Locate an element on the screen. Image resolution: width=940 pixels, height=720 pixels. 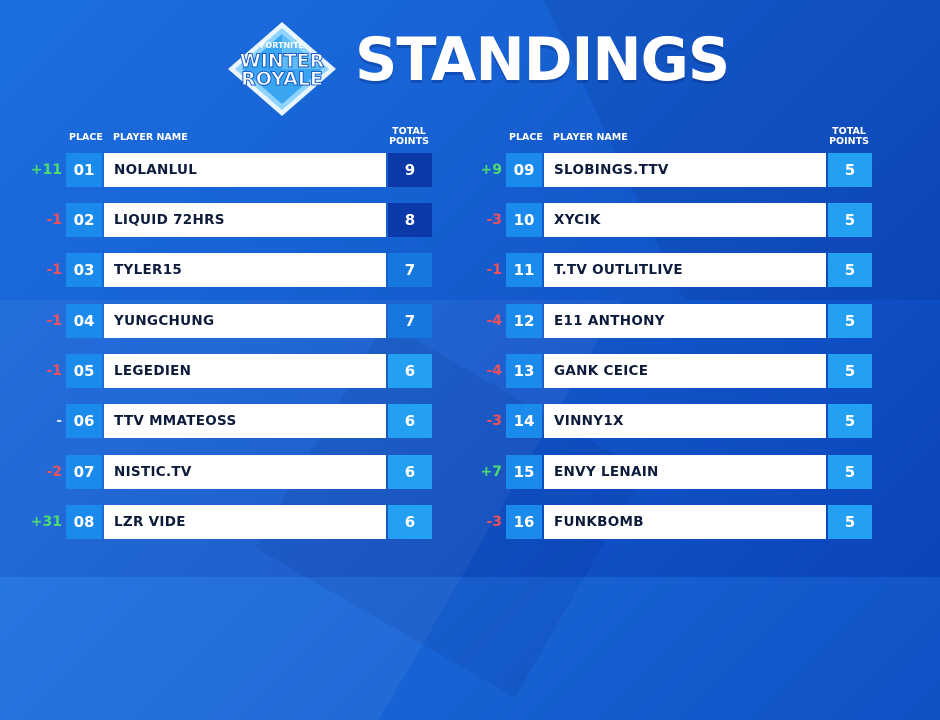
player-name: FUNKBOMB is located at coordinates (685, 522).